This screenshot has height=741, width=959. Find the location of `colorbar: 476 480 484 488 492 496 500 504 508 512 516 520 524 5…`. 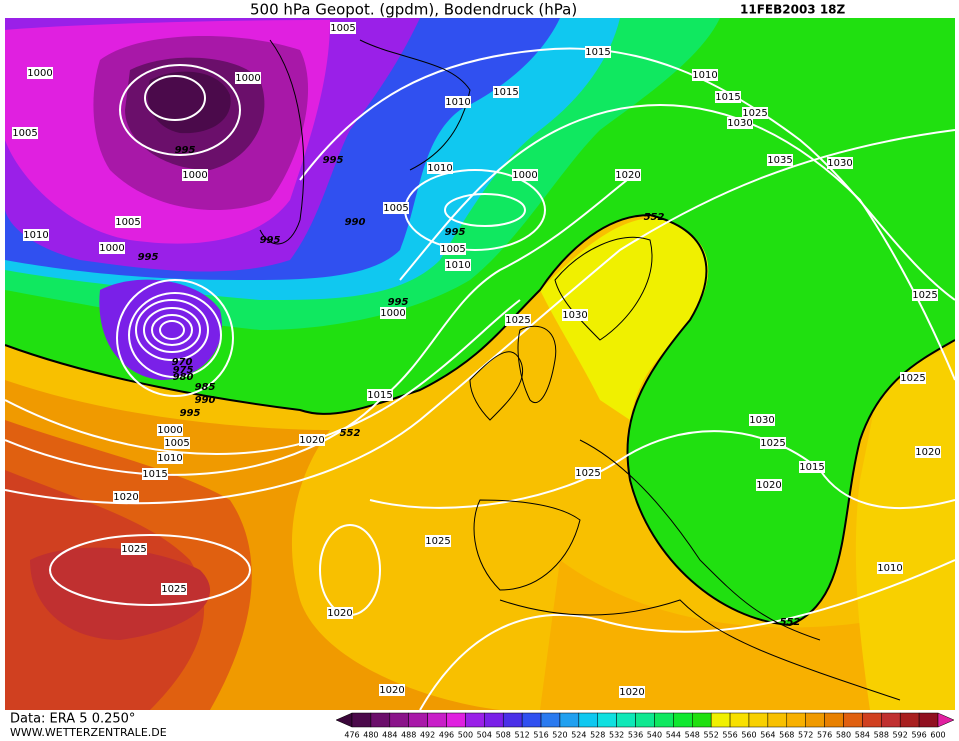

colorbar: 476 480 484 488 492 496 500 504 508 512 516 520 524 5… is located at coordinates (645, 726).